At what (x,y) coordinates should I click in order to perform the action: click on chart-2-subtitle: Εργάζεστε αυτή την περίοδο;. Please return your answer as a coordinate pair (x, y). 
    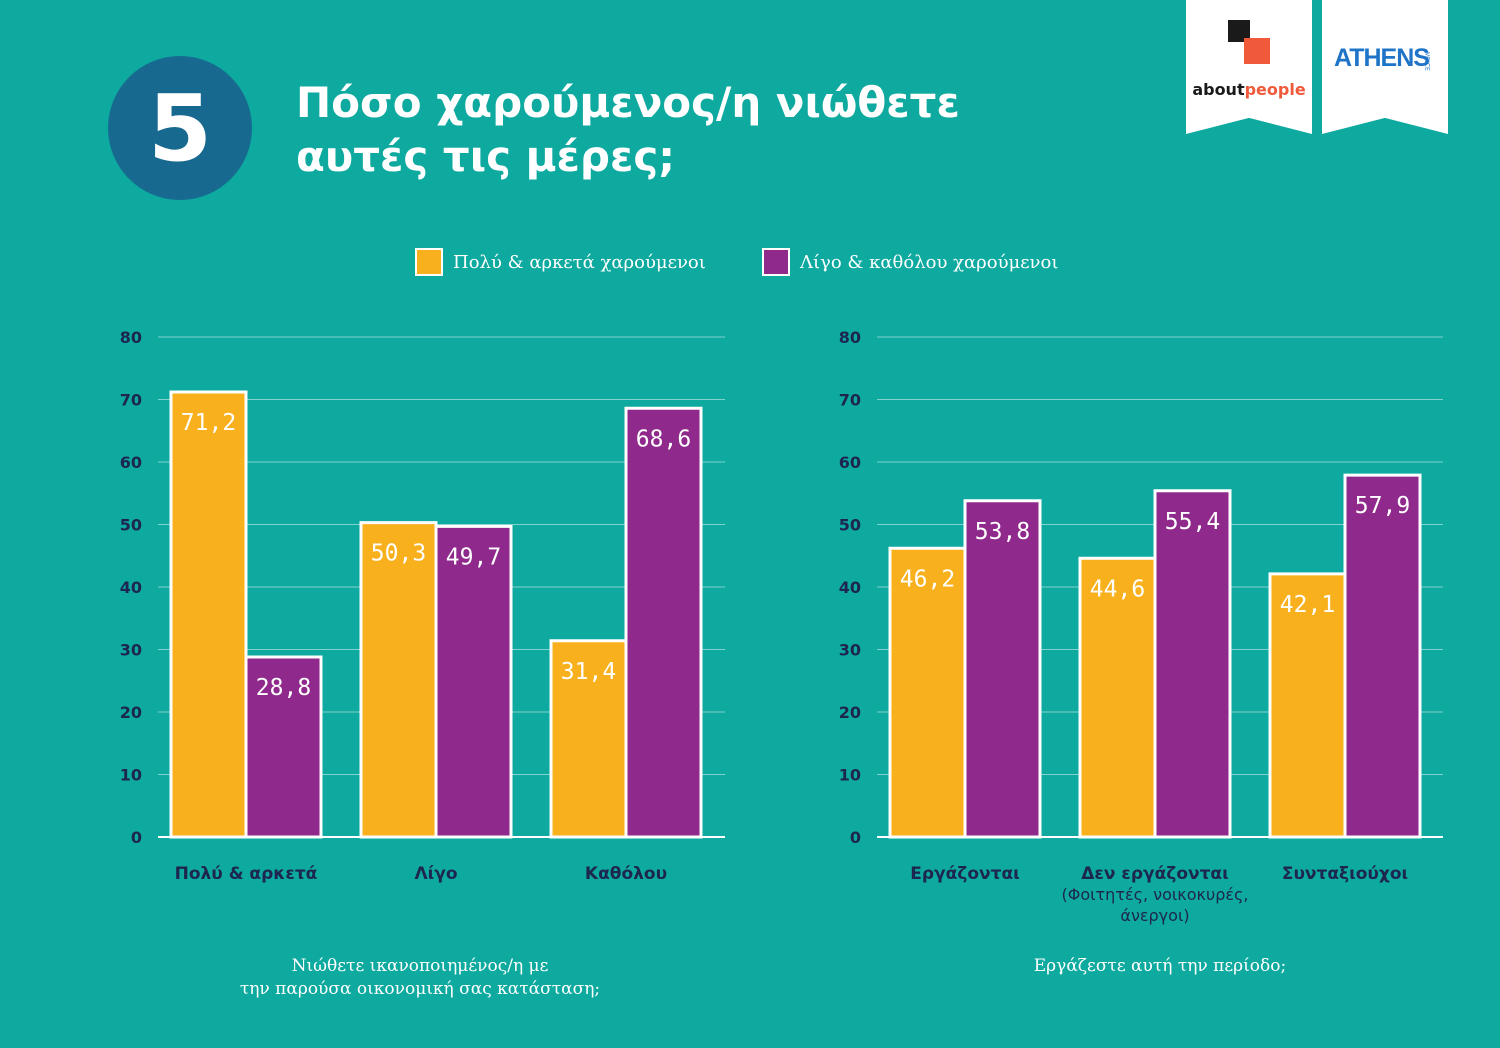
    Looking at the image, I should click on (1160, 966).